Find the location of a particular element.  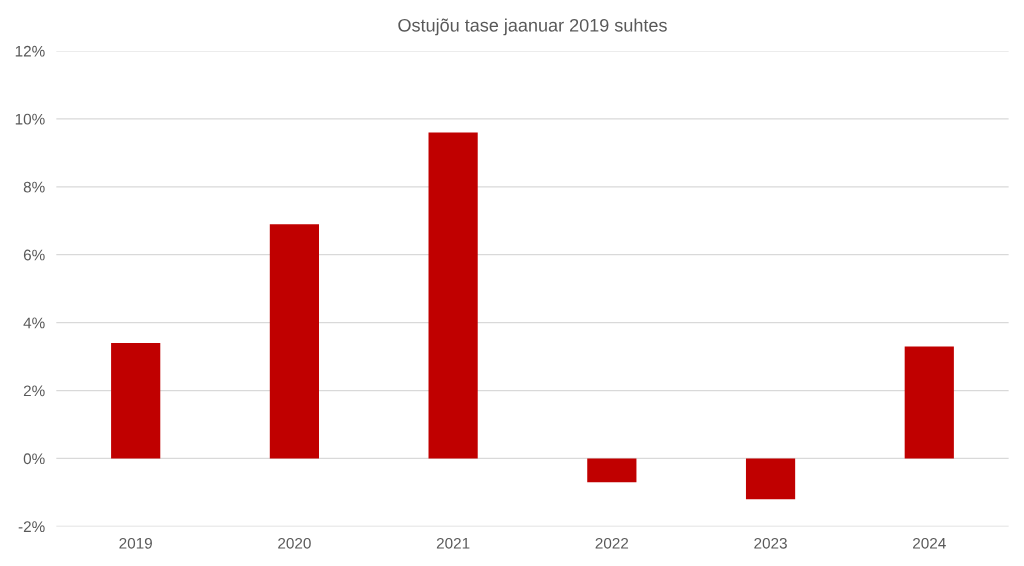

y-tick-label: 8% is located at coordinates (34, 187).